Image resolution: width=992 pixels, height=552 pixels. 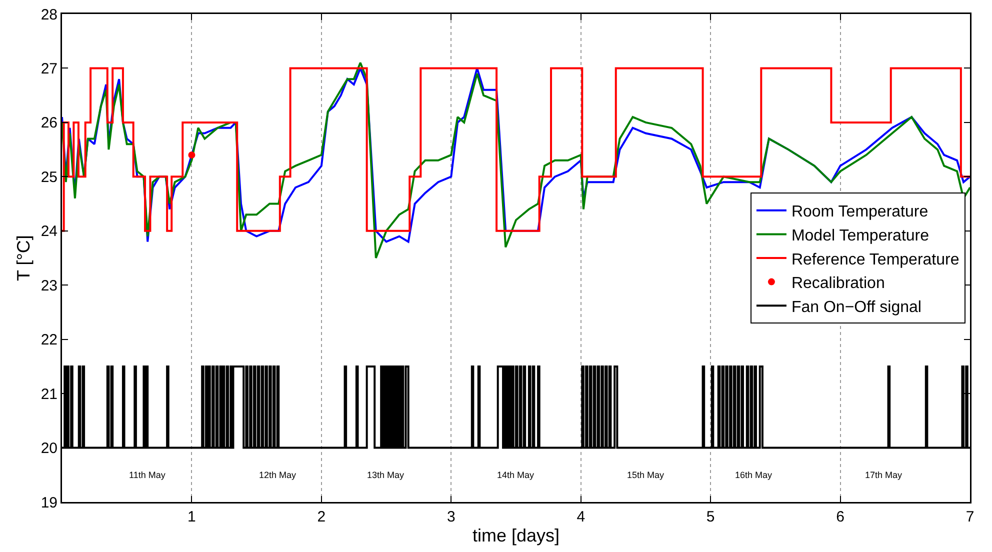 I want to click on annotation: 16th May, so click(x=754, y=475).